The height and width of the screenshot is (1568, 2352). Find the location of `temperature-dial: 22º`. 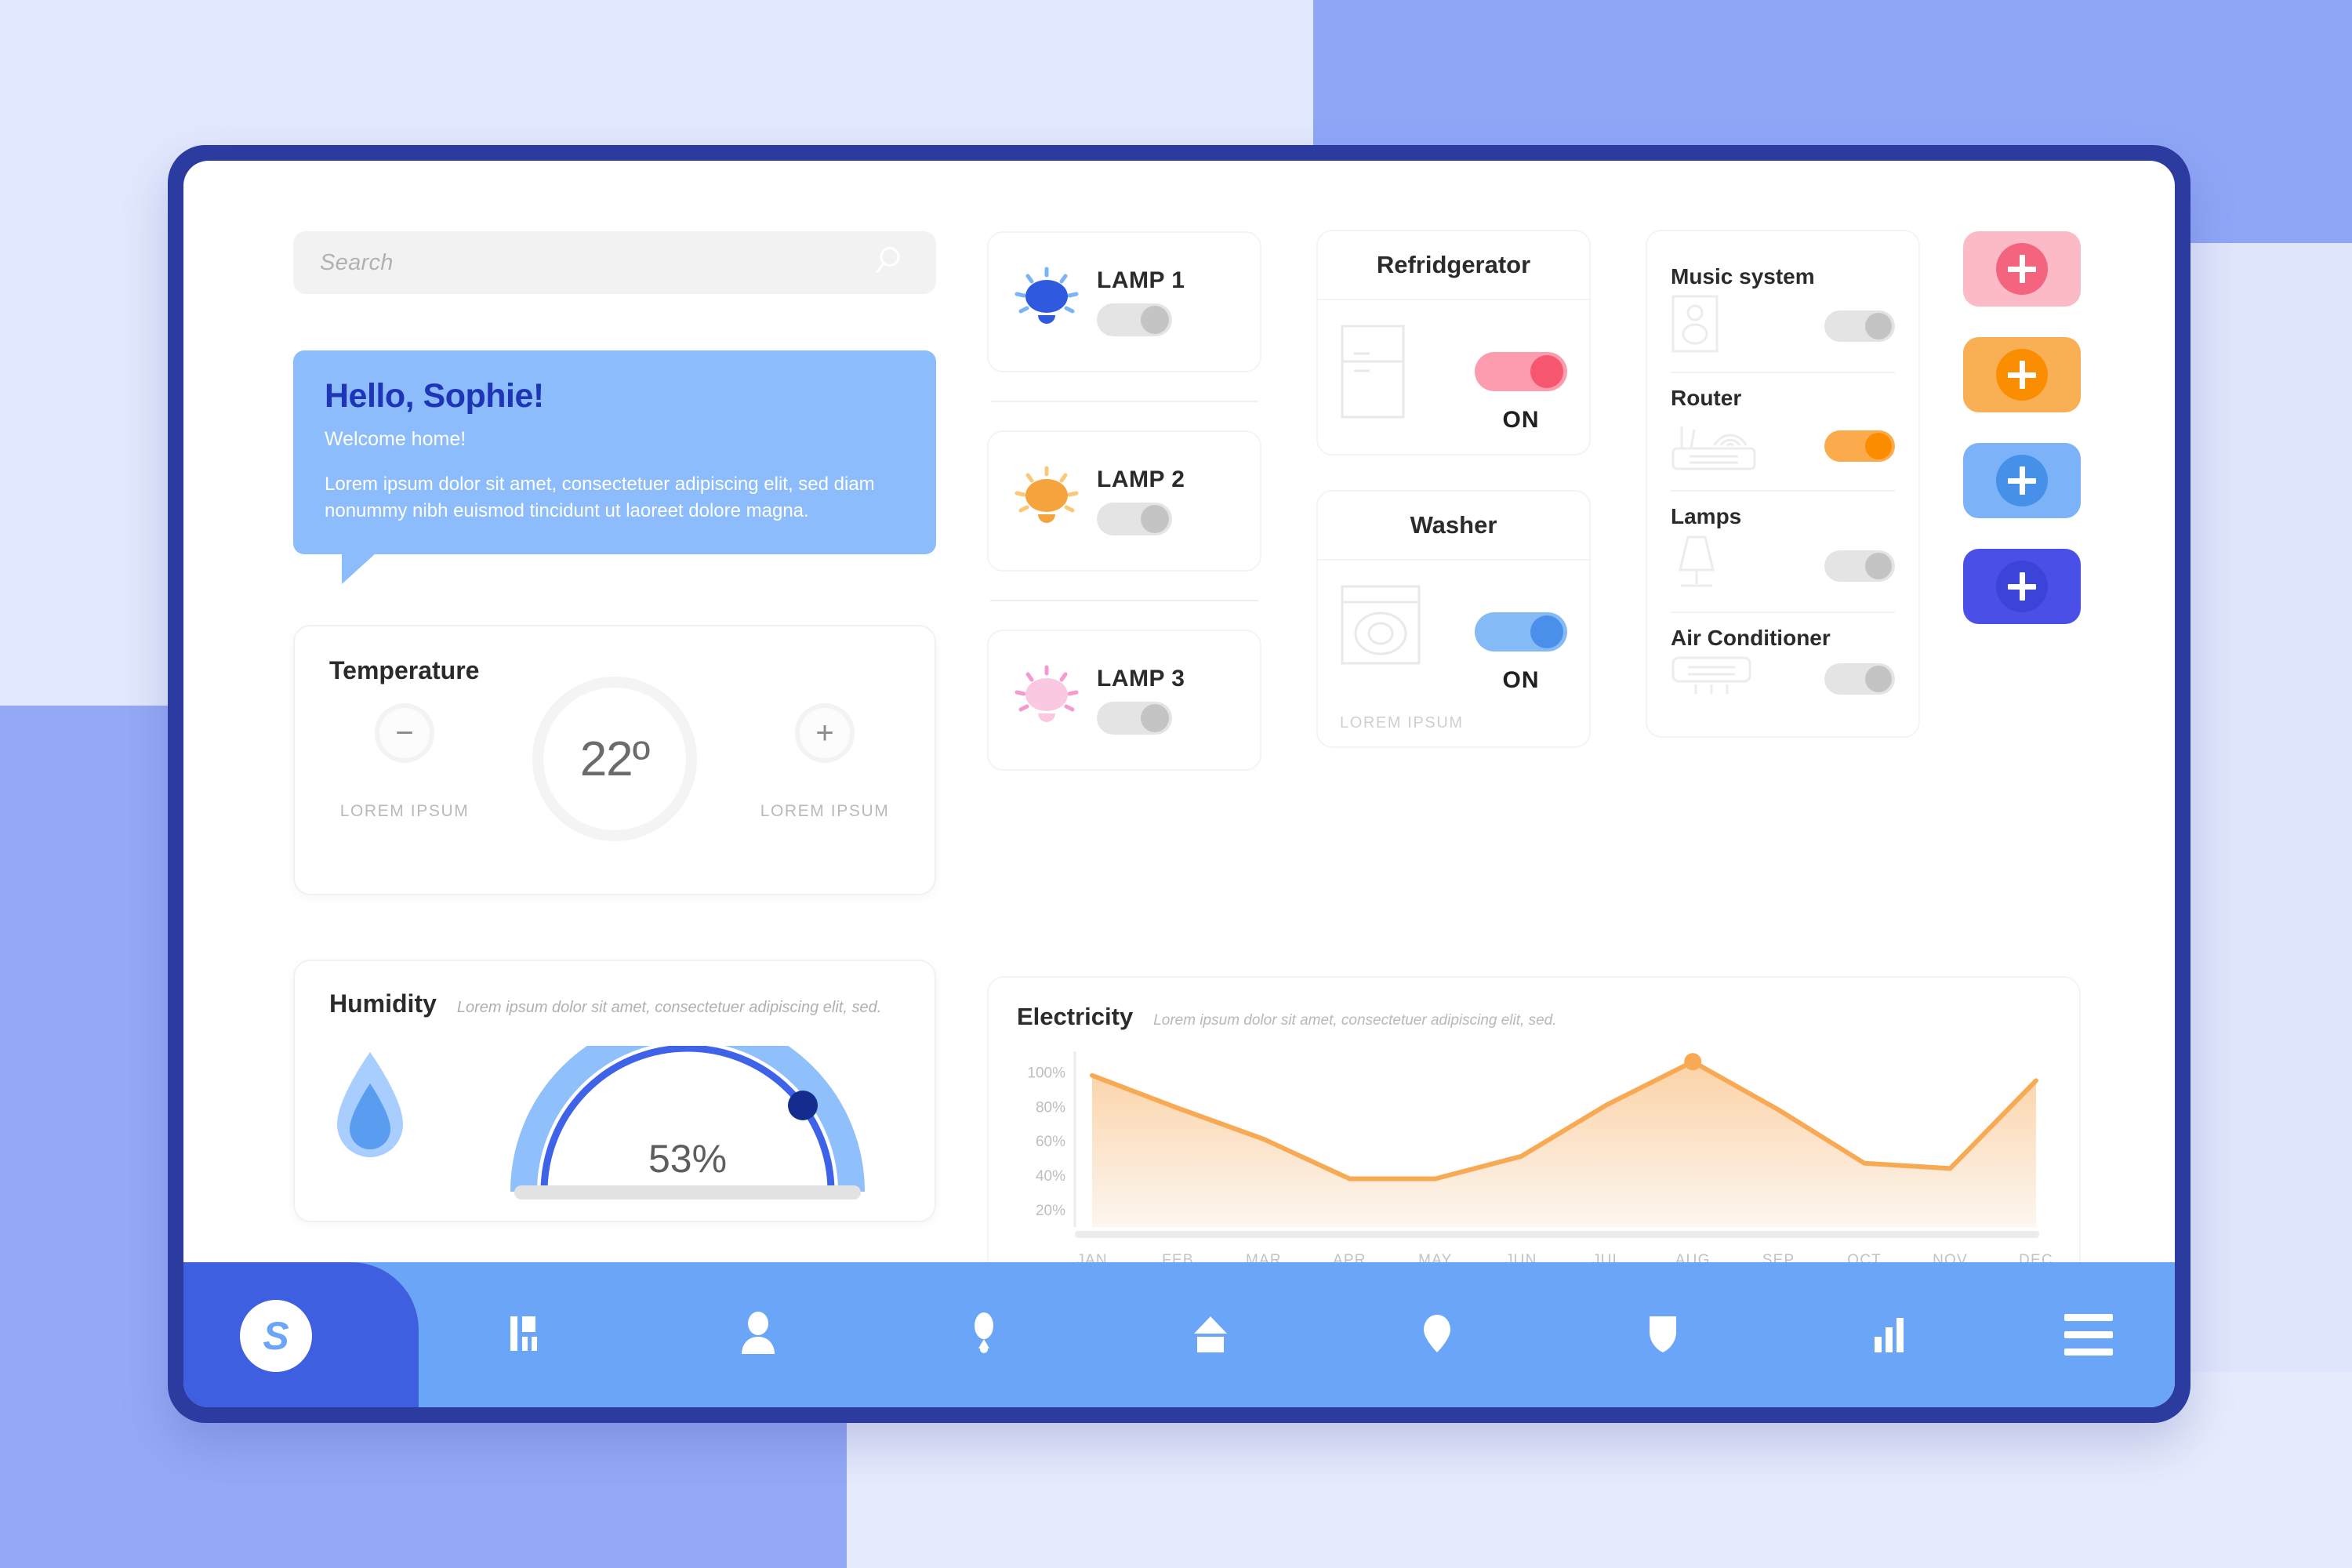

temperature-dial: 22º is located at coordinates (614, 759).